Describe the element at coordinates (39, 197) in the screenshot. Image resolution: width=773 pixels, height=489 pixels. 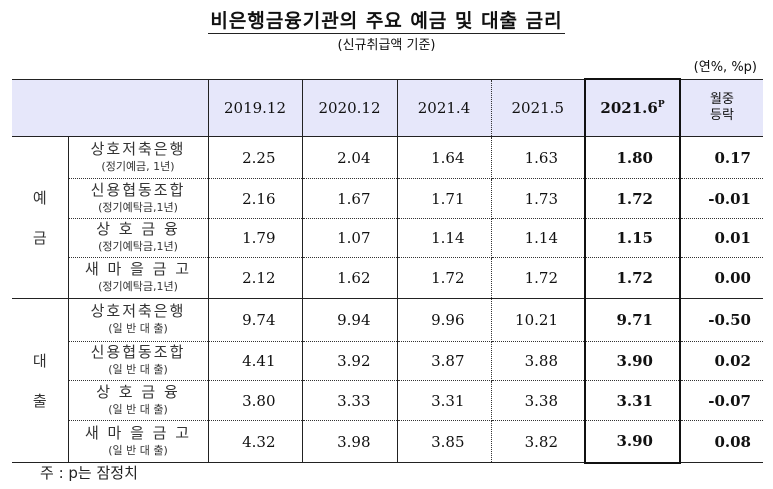
I see `category-char: 예` at that location.